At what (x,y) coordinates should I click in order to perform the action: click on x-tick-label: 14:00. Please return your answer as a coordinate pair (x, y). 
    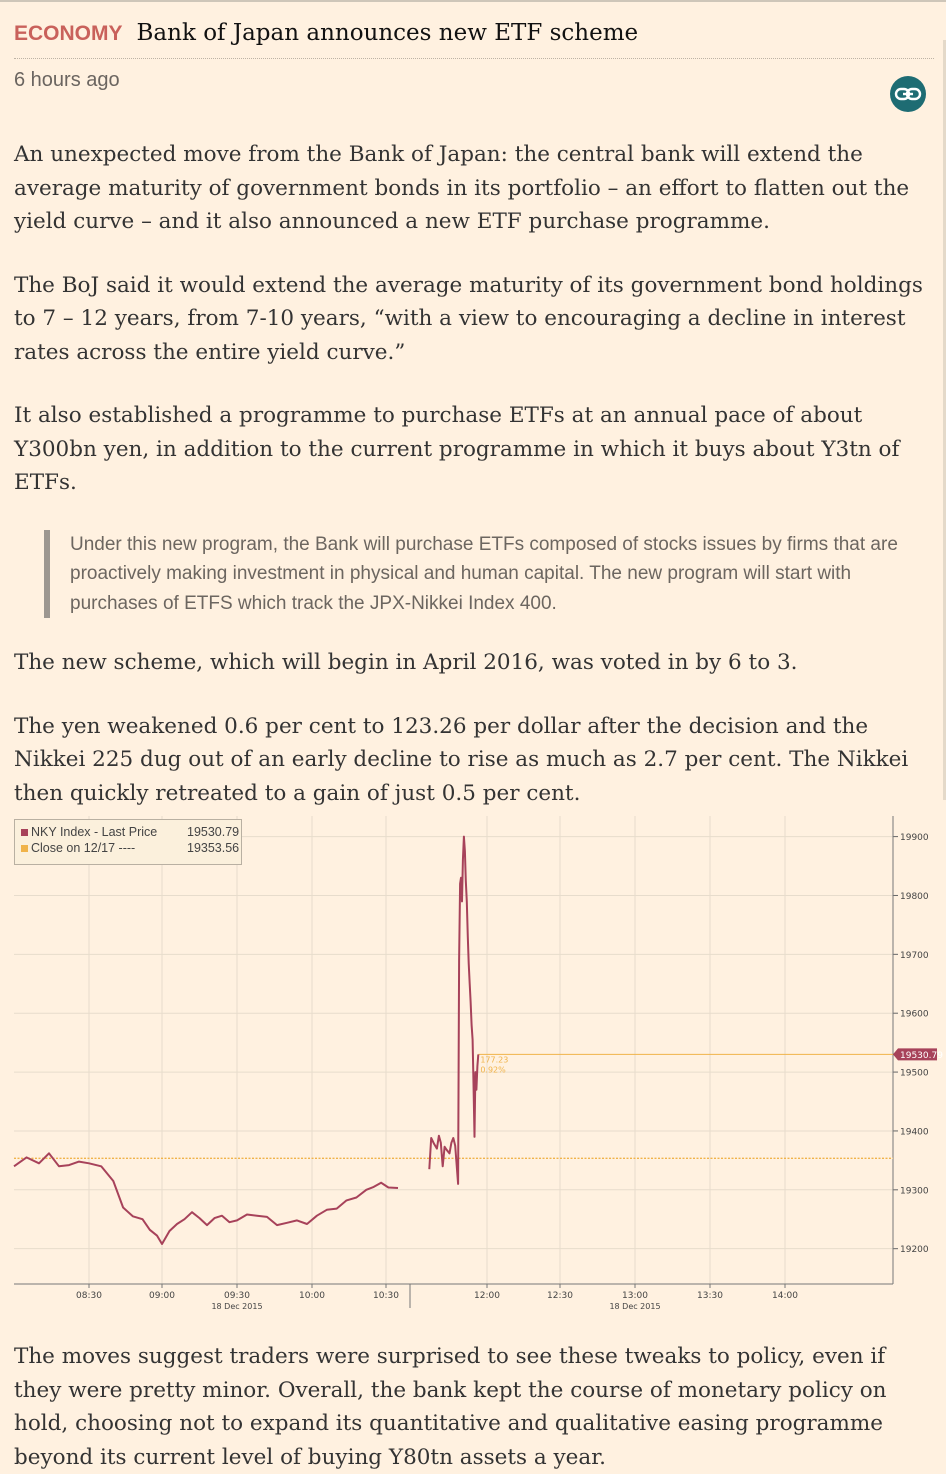
    Looking at the image, I should click on (785, 1296).